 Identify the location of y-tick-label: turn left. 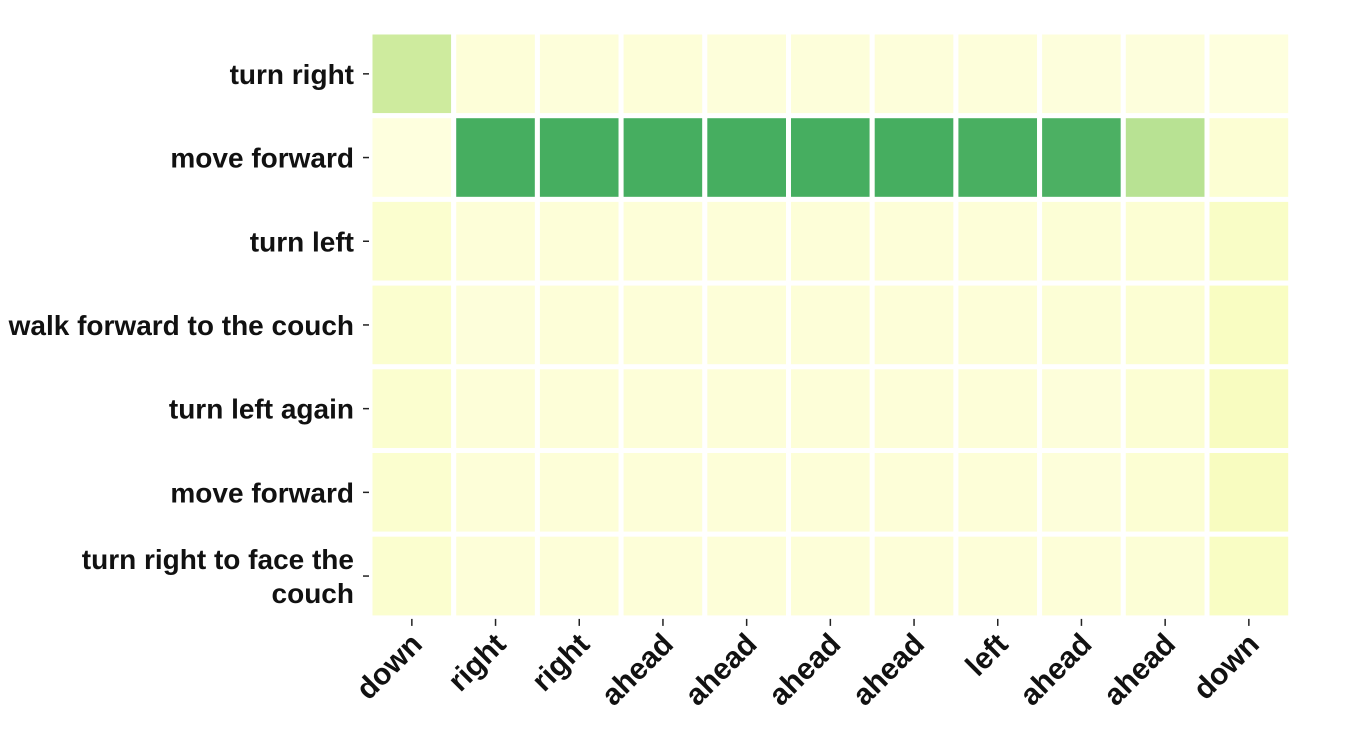
(302, 241).